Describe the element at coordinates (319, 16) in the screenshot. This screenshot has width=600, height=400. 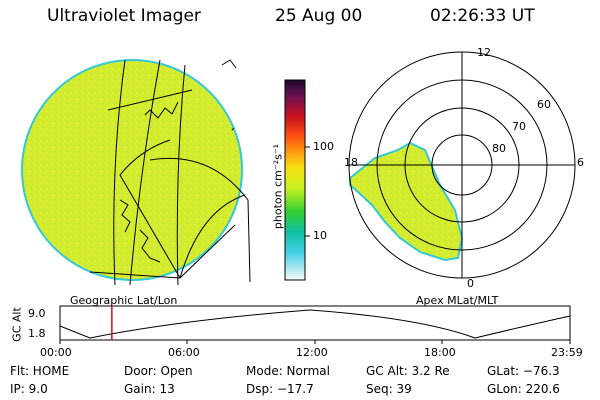
I see `date-label: 25 Aug 00` at that location.